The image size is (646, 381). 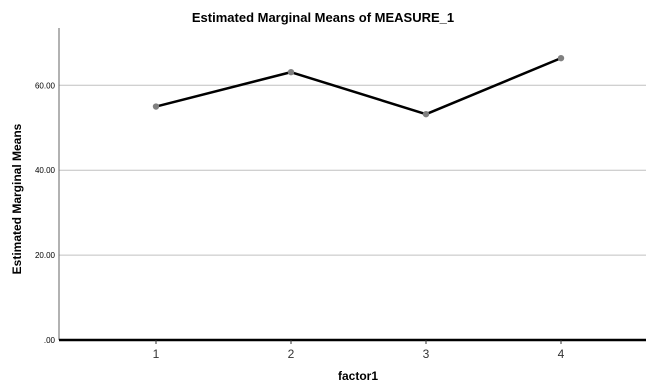 What do you see at coordinates (45, 213) in the screenshot?
I see `y-tick-labels: .00 20.00 40.00 60.00` at bounding box center [45, 213].